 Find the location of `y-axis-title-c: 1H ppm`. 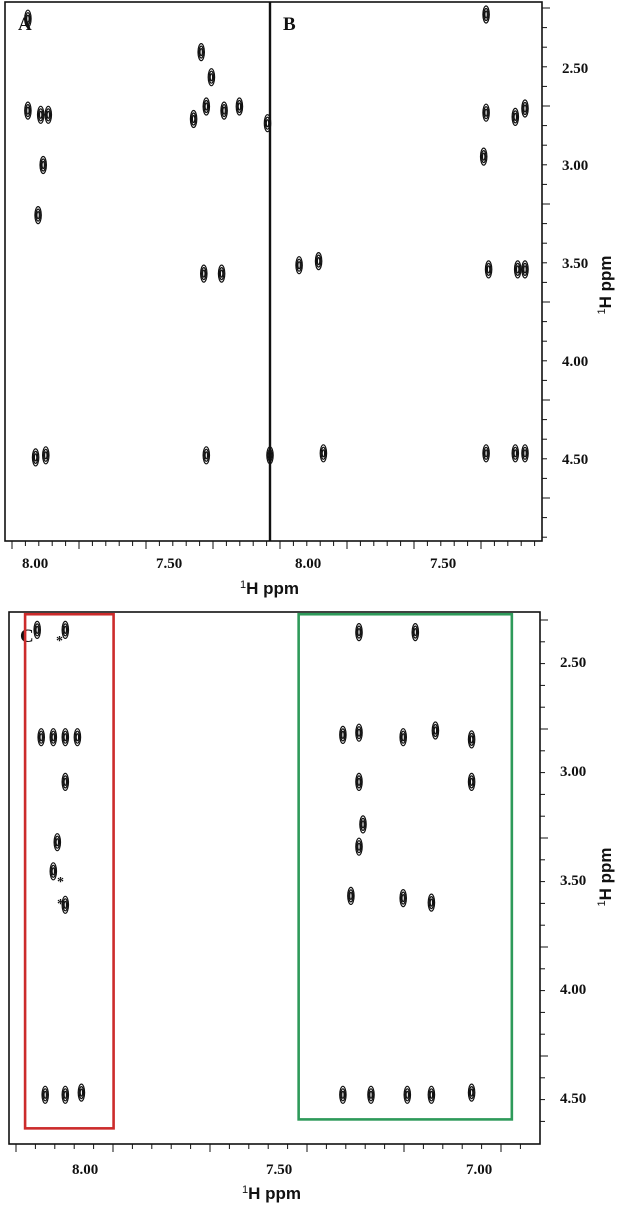

y-axis-title-c: 1H ppm is located at coordinates (605, 876).